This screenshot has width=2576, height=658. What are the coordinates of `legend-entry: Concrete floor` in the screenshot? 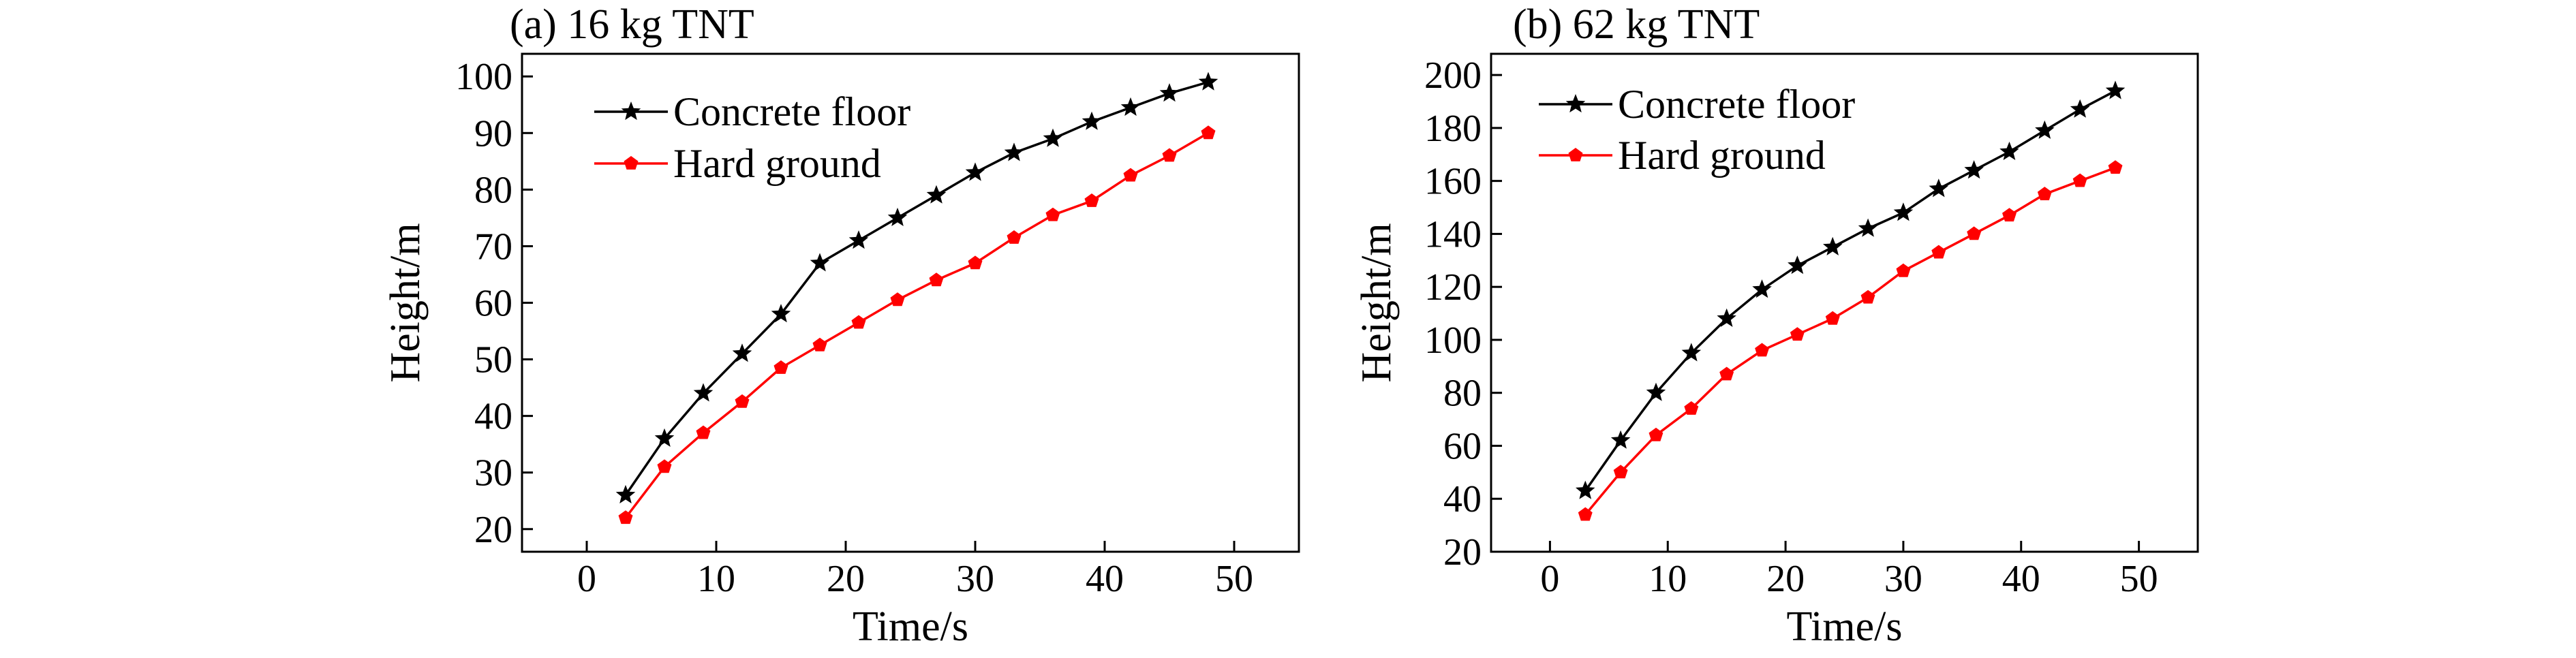 It's located at (752, 112).